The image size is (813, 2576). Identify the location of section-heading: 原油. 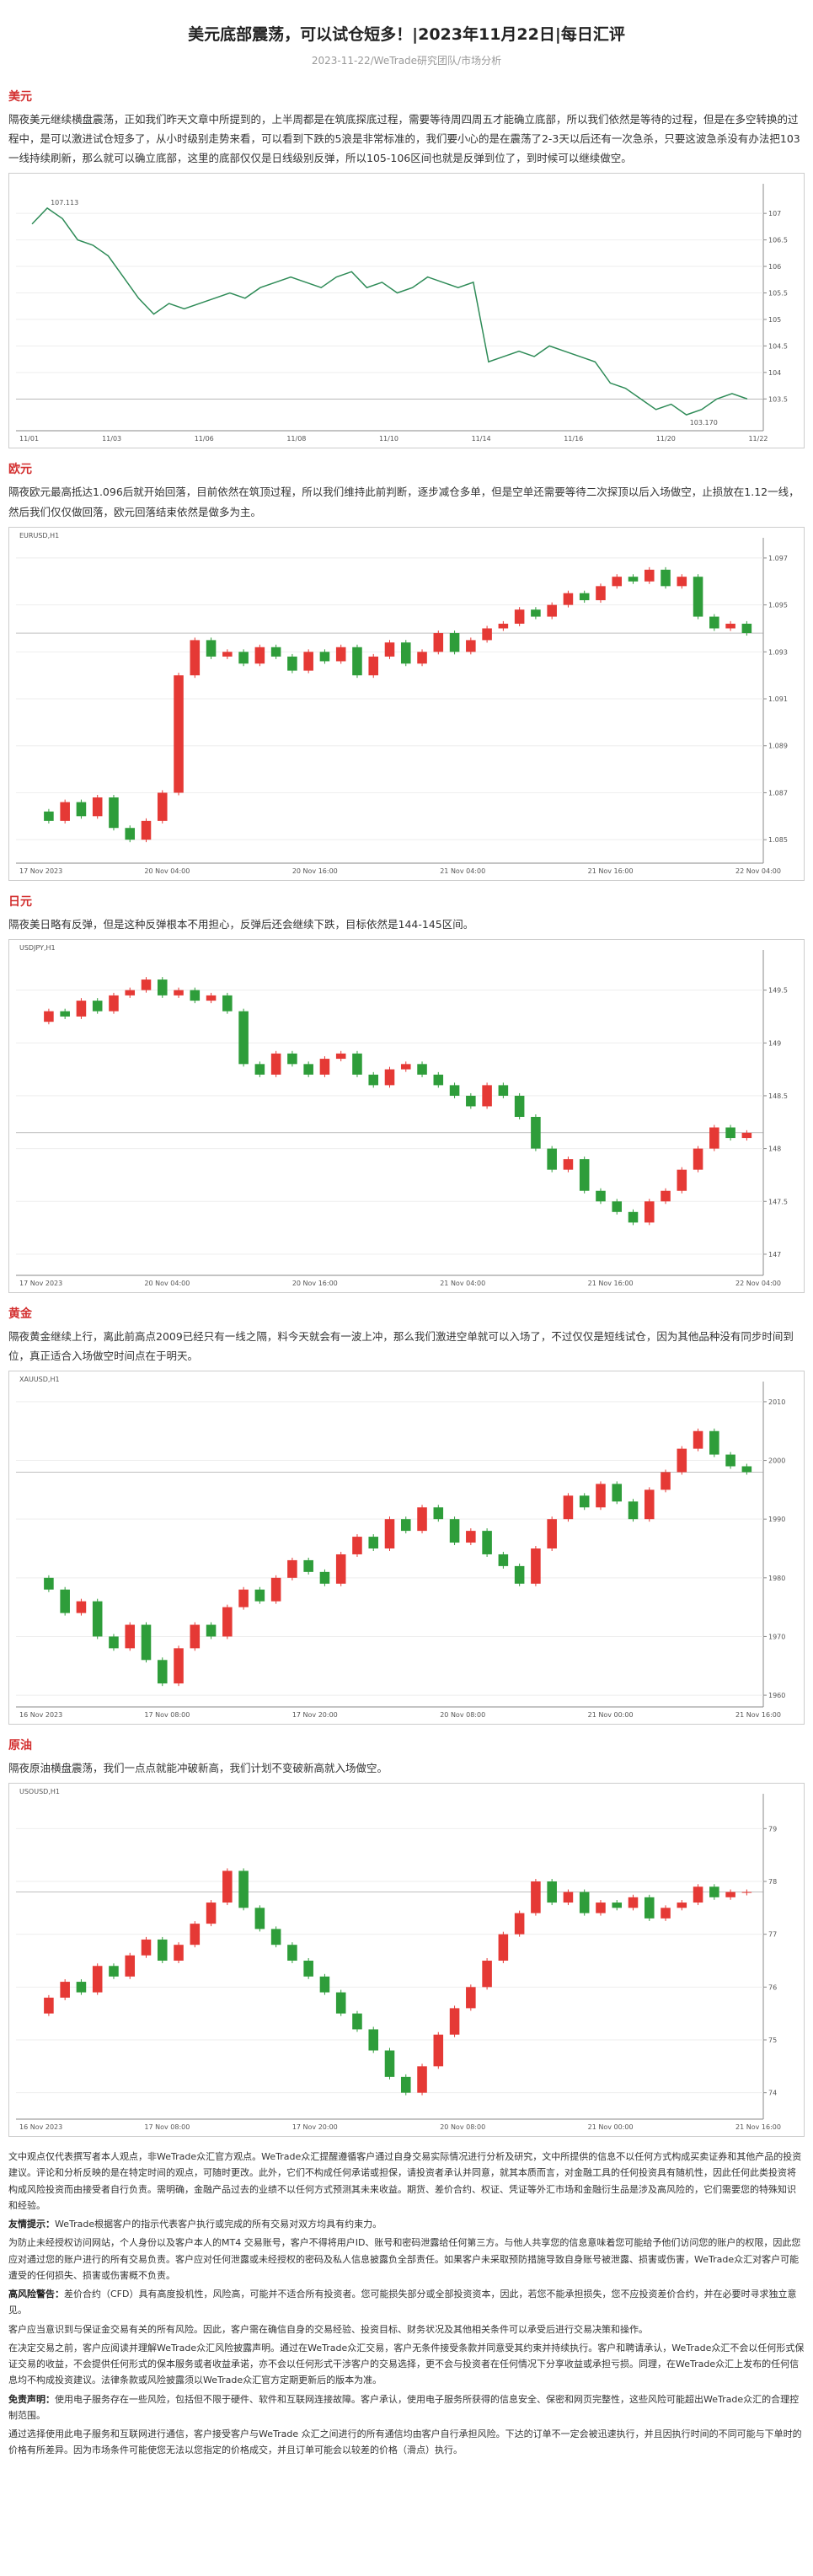
(20, 1745).